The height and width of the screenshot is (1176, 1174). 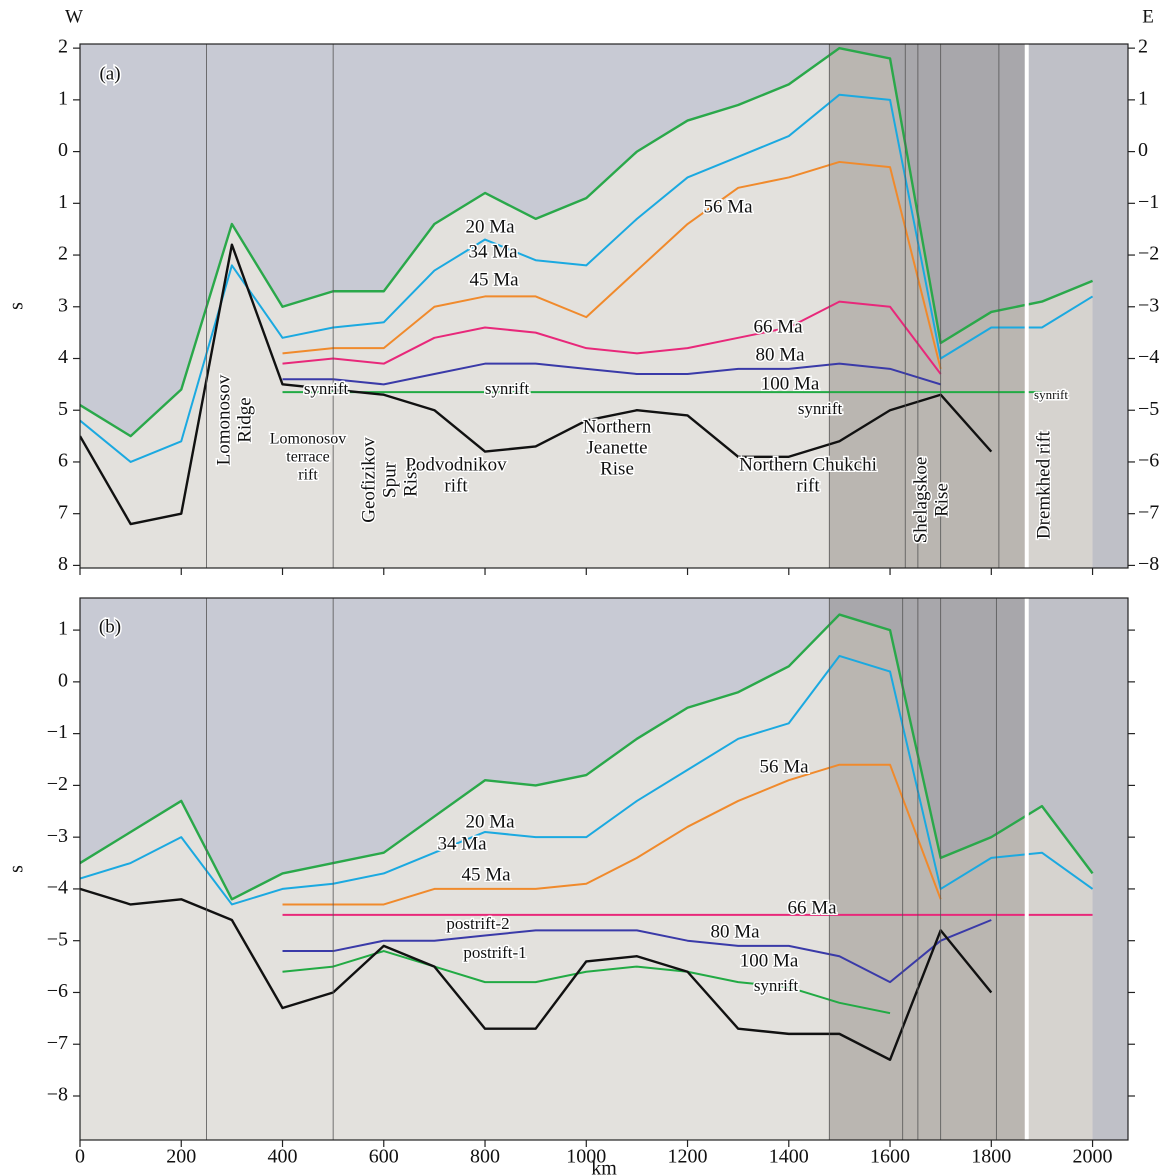 What do you see at coordinates (1143, 98) in the screenshot?
I see `y2-tick-label: 1` at bounding box center [1143, 98].